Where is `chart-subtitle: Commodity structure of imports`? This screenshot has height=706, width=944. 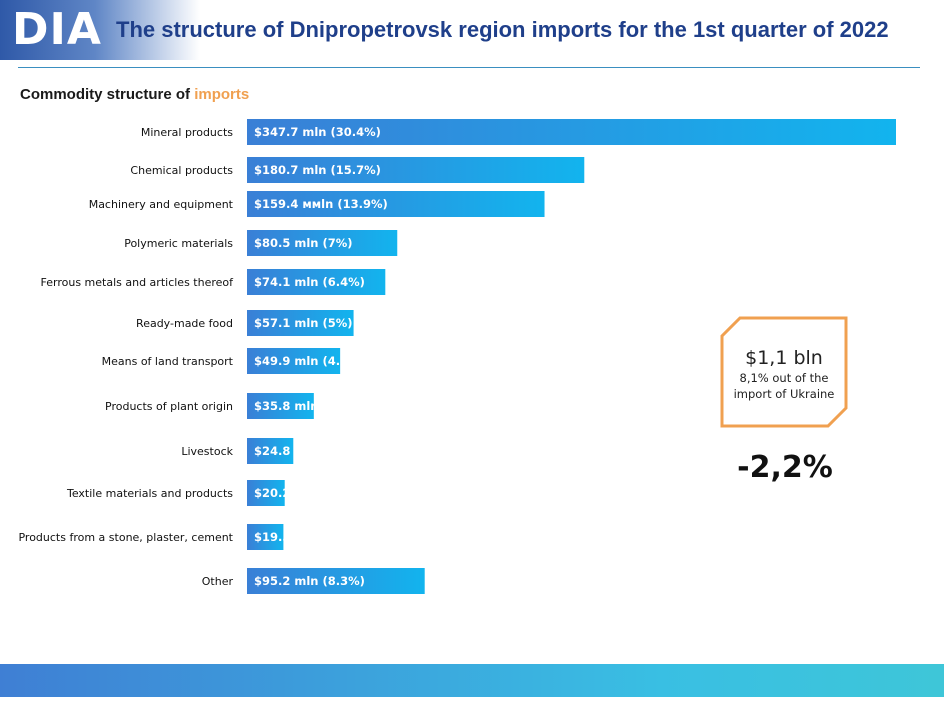
chart-subtitle: Commodity structure of imports is located at coordinates (134, 94).